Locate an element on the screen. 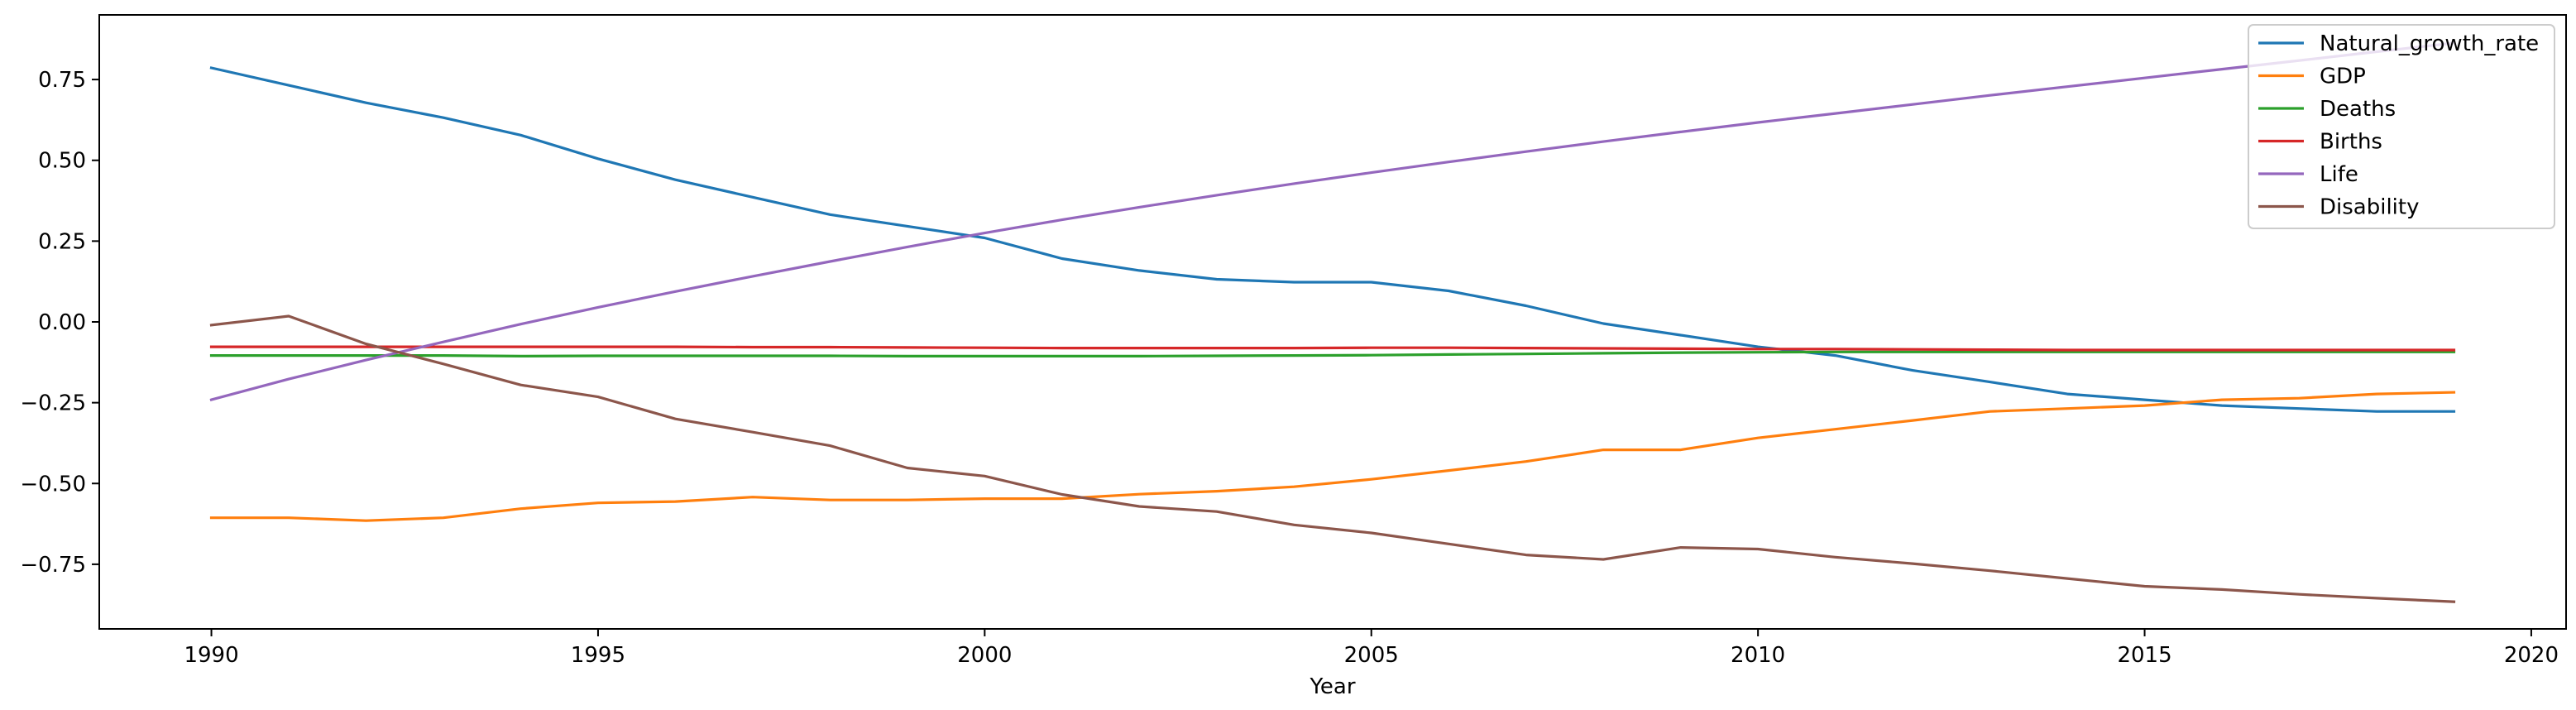  y-axis: −0.75 −0.50 −0.25 0.00 0.25 0.50 0.75 is located at coordinates (60, 323).